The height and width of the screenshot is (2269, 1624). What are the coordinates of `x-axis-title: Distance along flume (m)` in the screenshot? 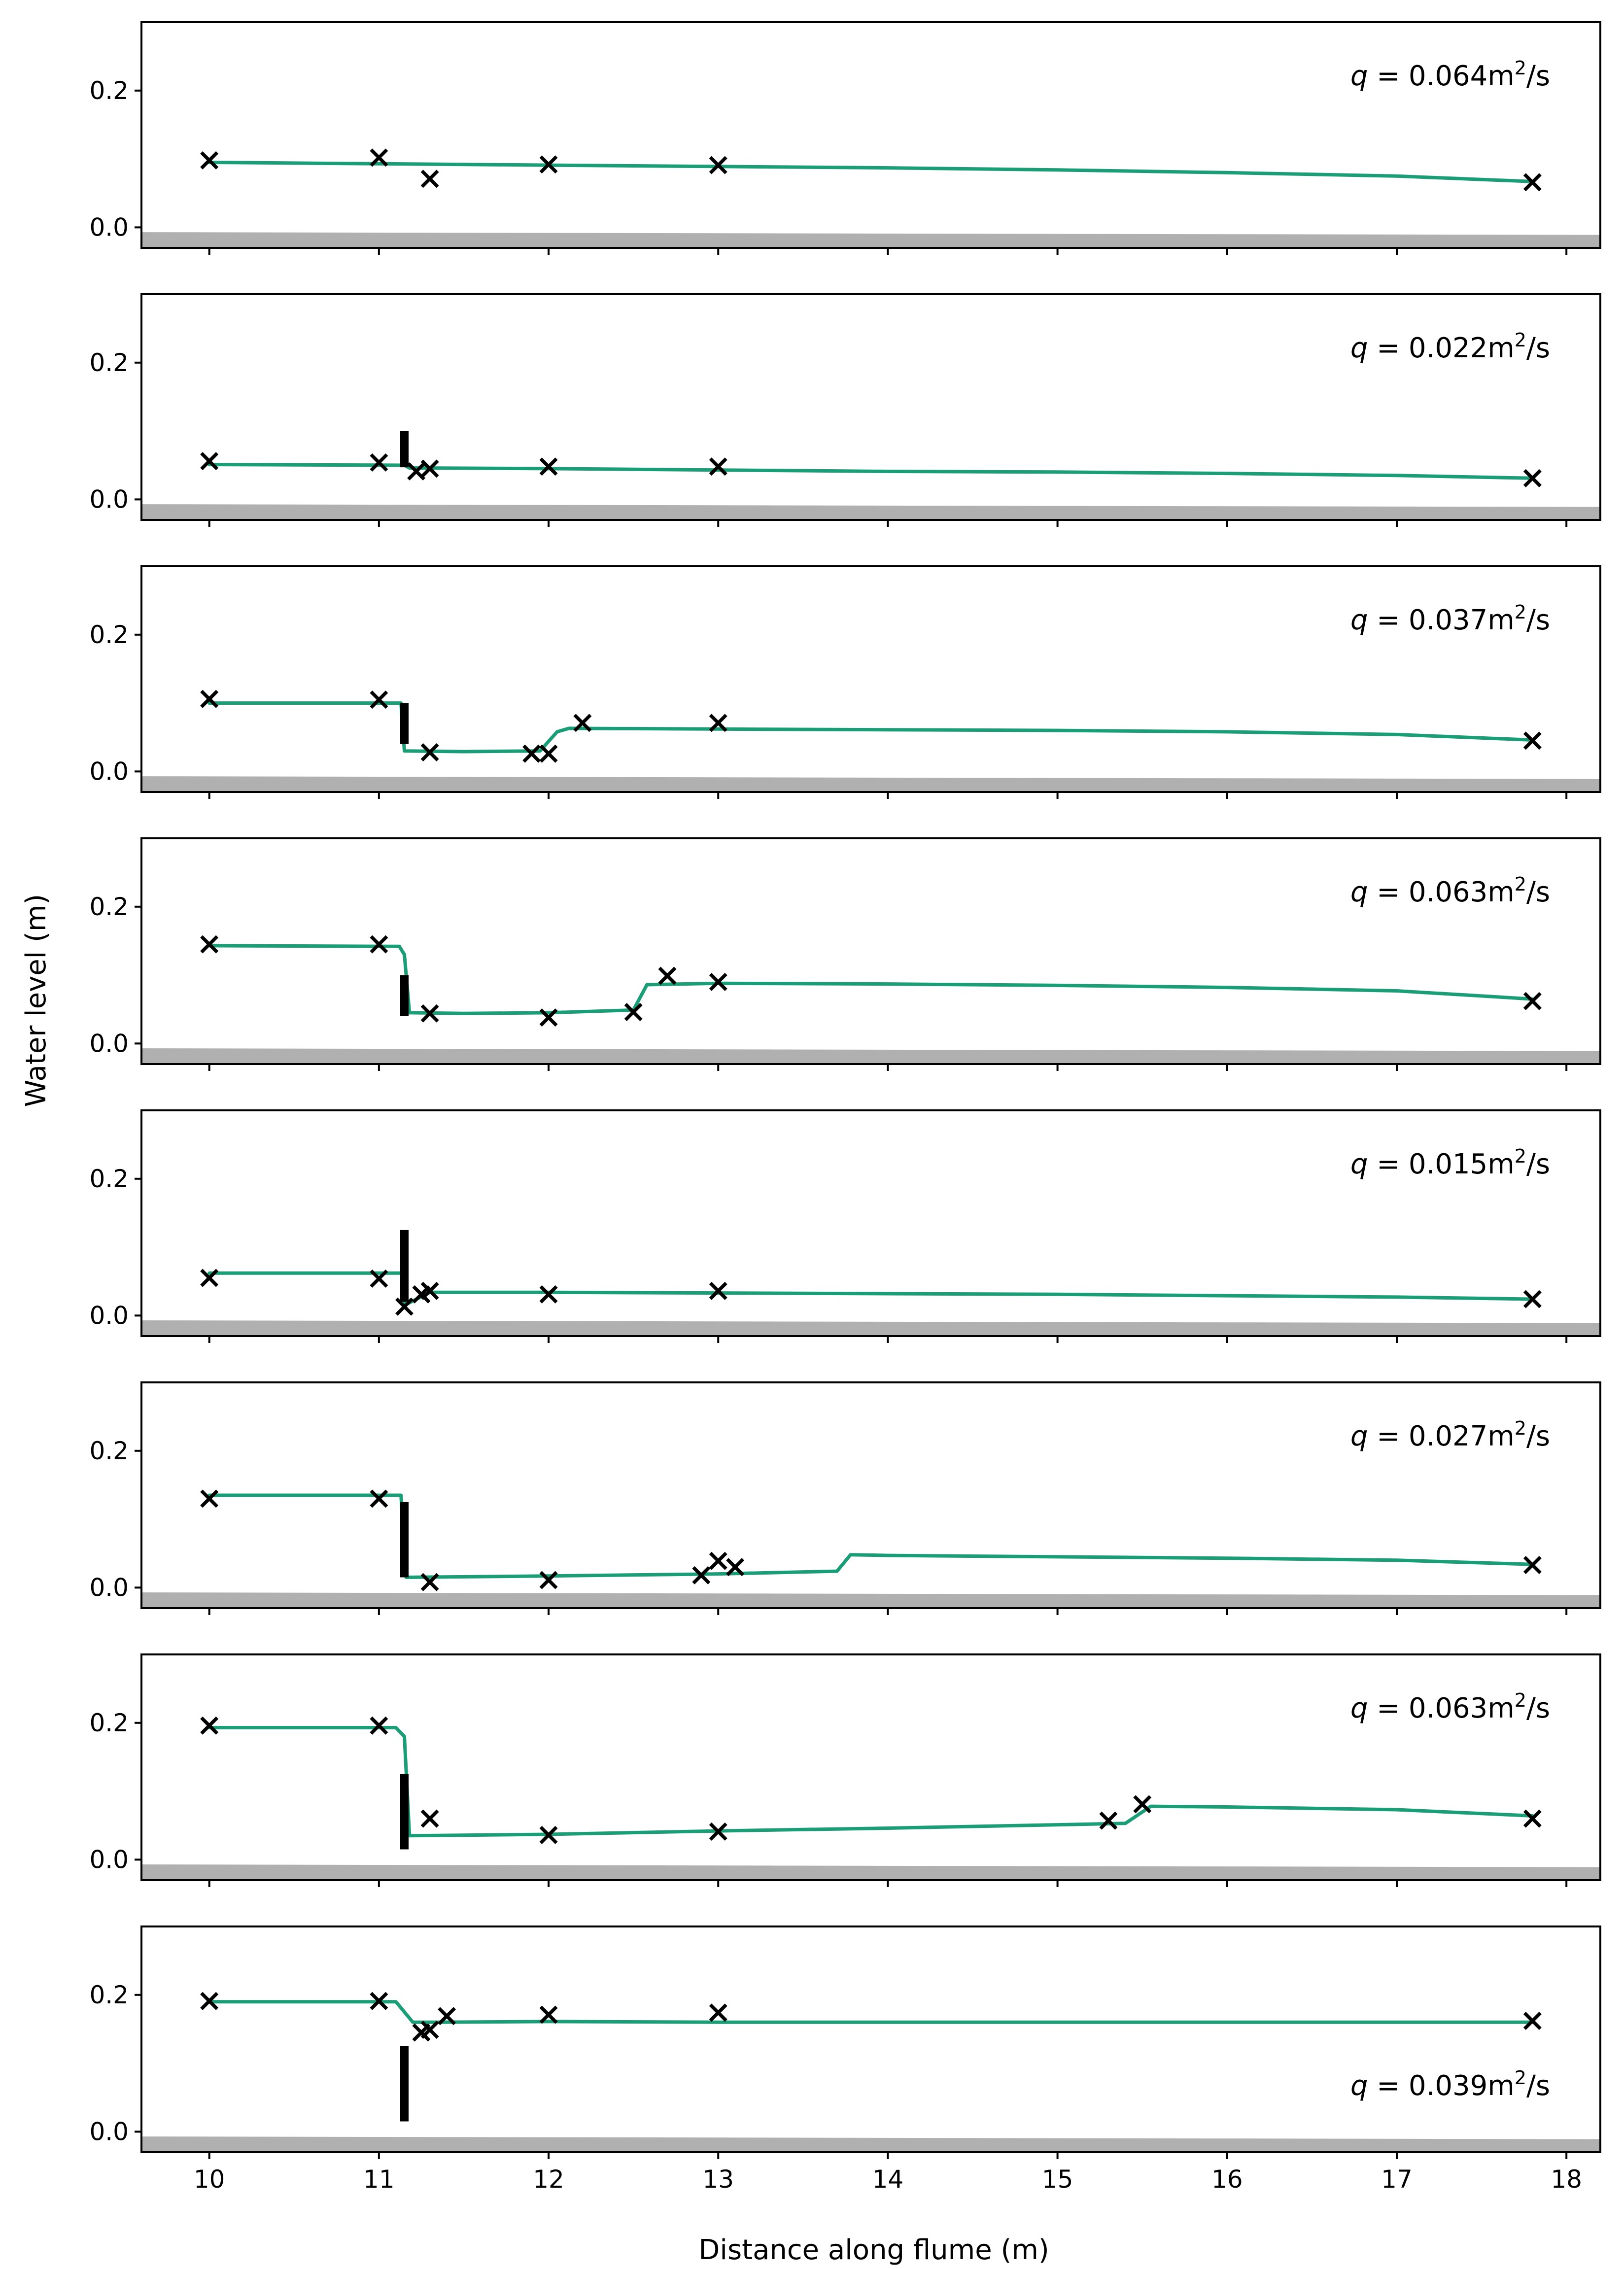 It's located at (874, 2250).